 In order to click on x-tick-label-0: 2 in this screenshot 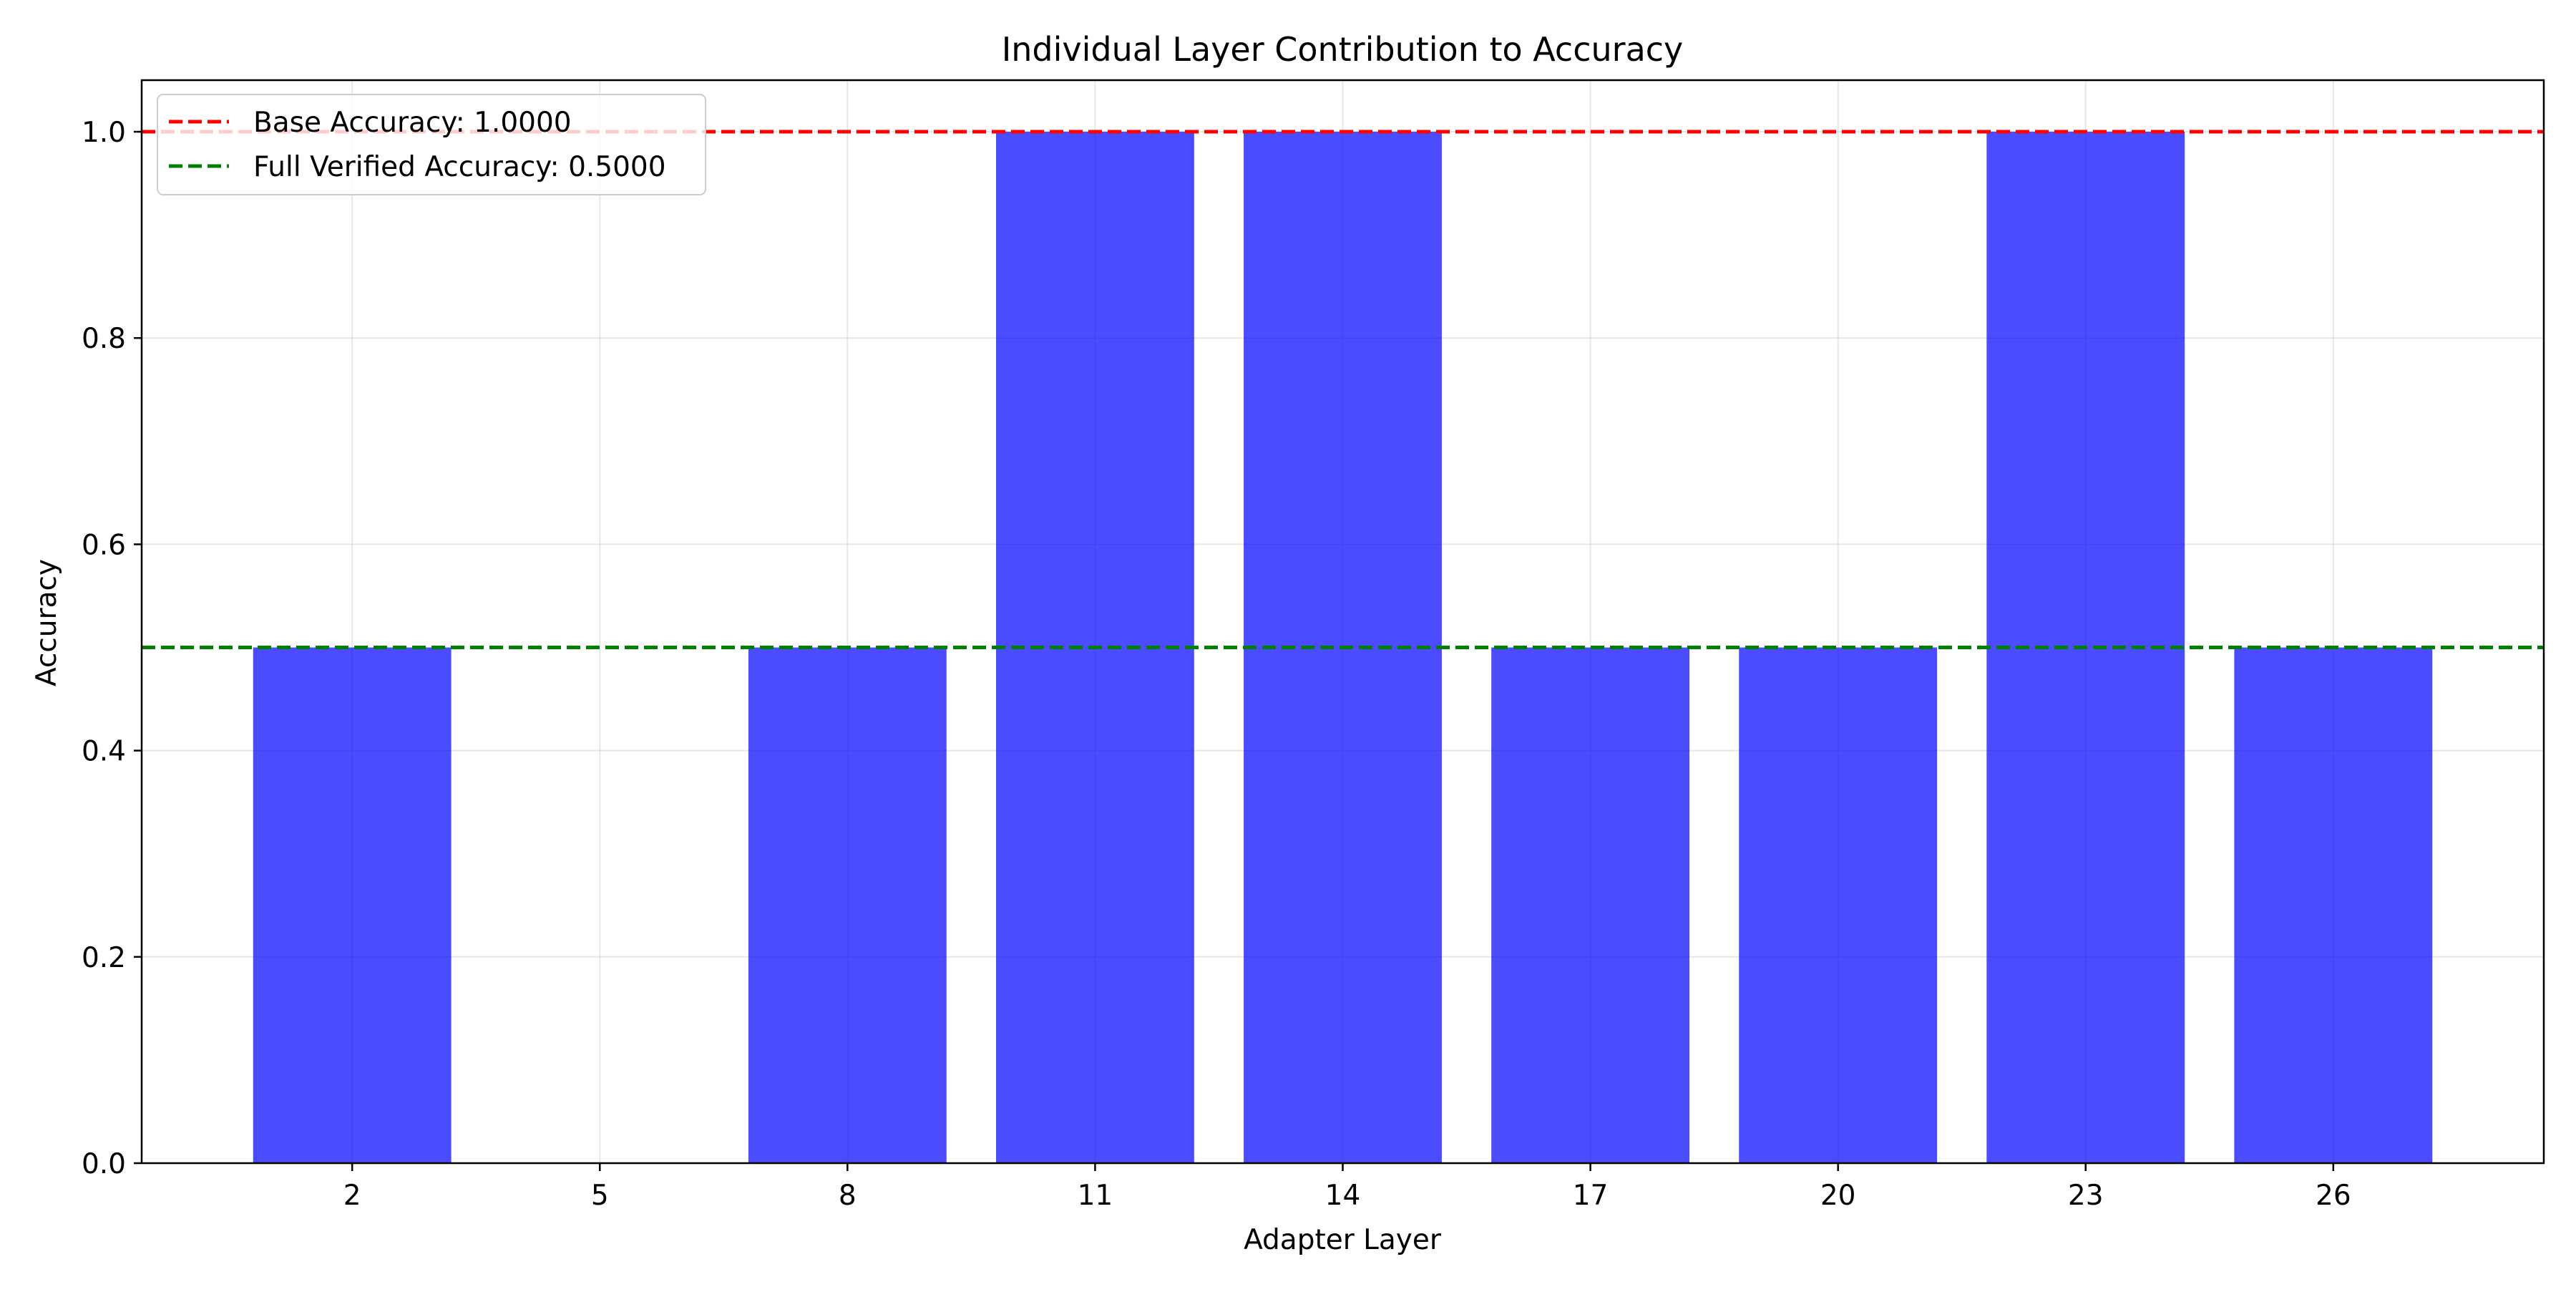, I will do `click(352, 1196)`.